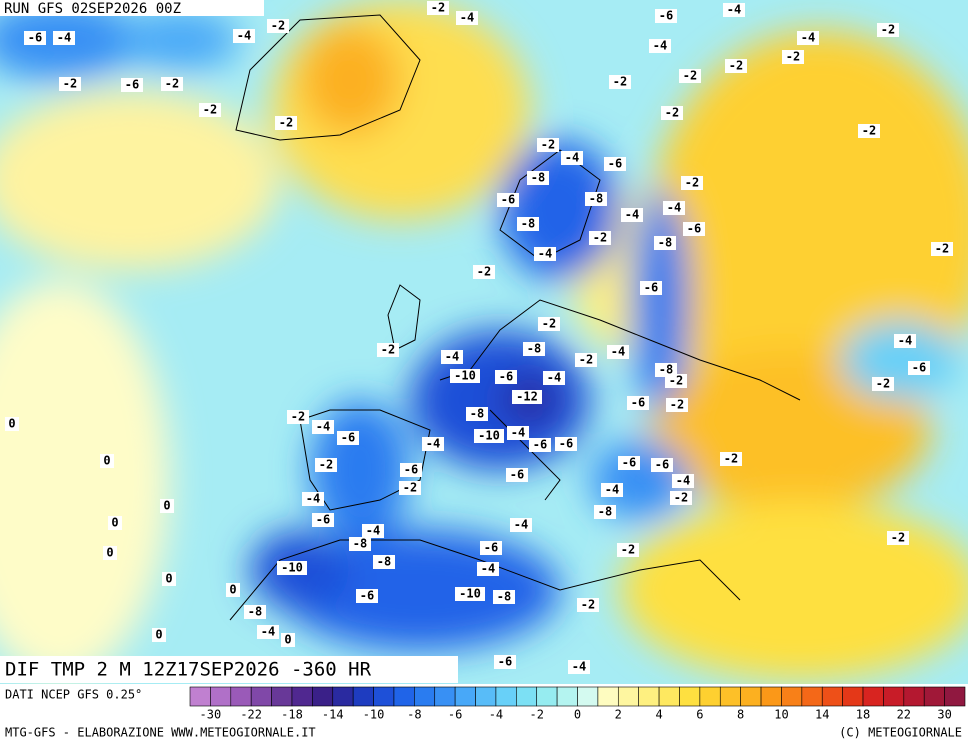  I want to click on footer-right: (C) METEOGIORNALE, so click(900, 733).